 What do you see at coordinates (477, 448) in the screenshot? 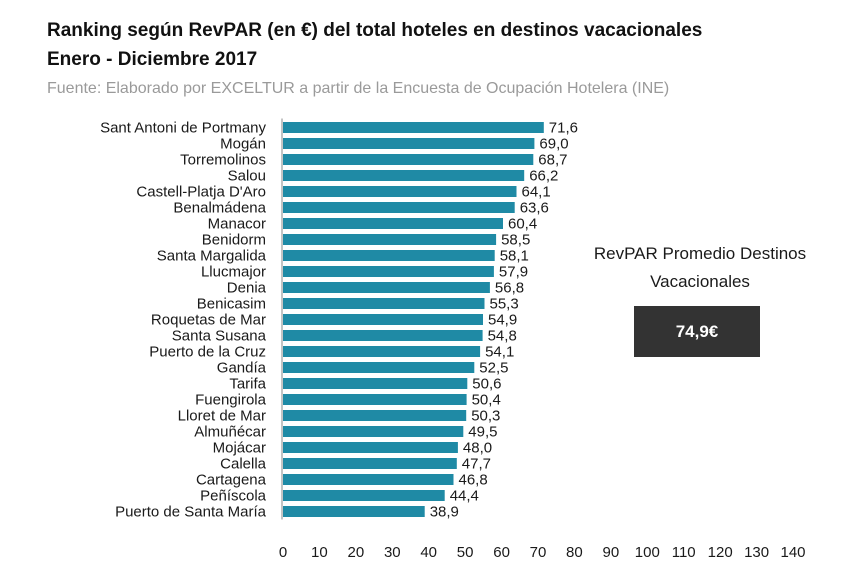
I see `value-label: 48,0` at bounding box center [477, 448].